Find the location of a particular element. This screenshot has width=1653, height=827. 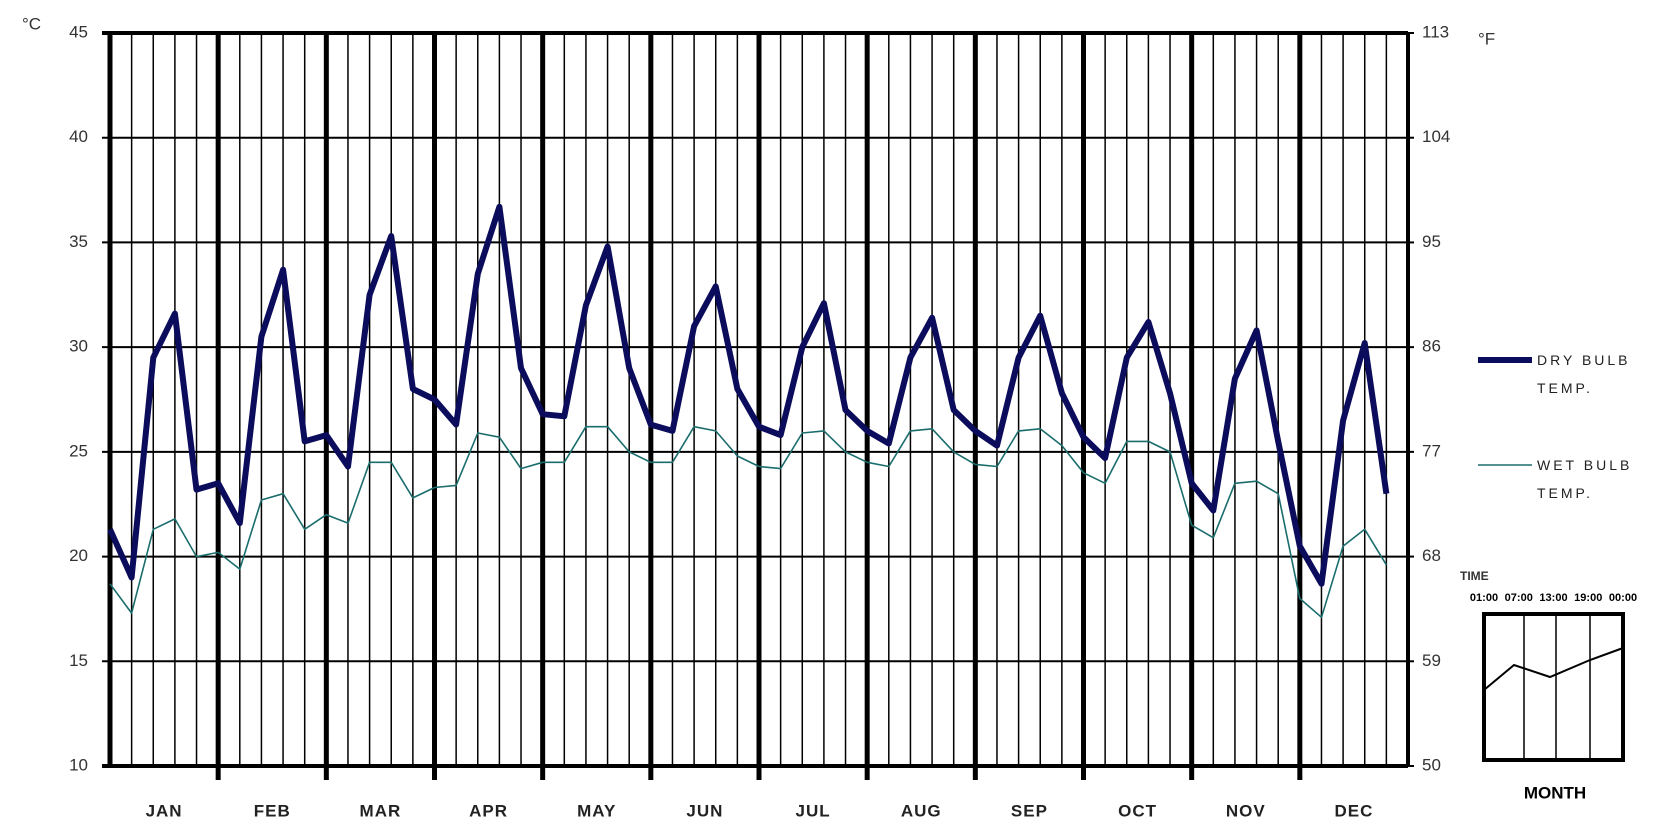

y-tick-label: 15 is located at coordinates (78, 660).